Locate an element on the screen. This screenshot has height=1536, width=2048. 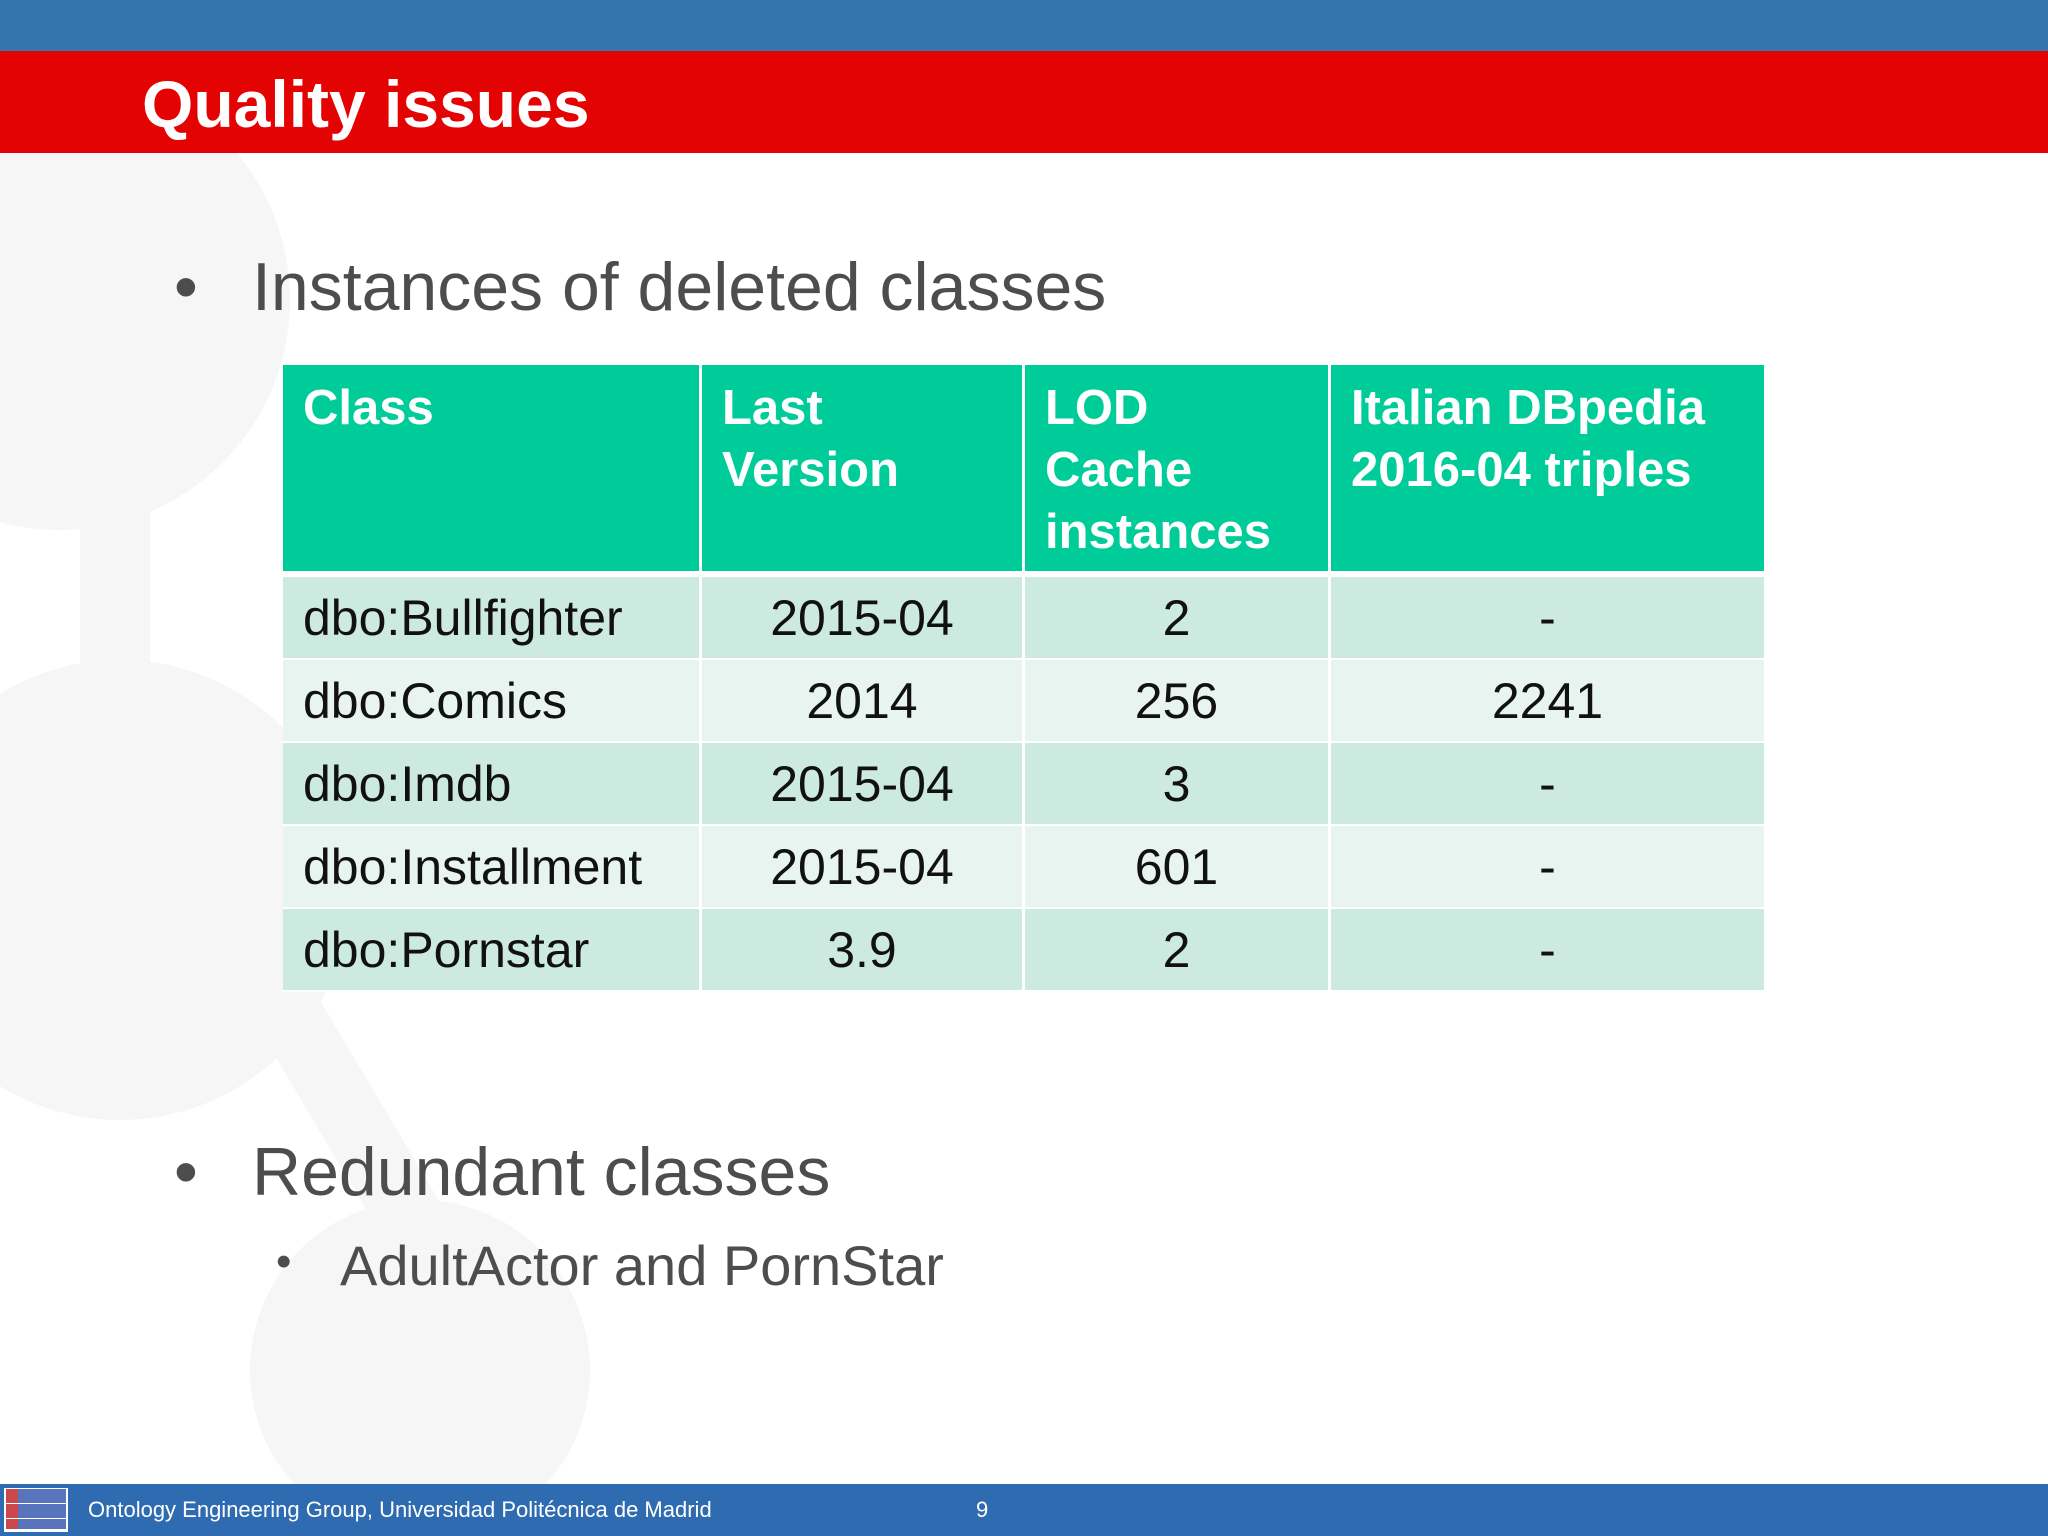
bullet-text: Instances of deleted classes is located at coordinates (679, 287).